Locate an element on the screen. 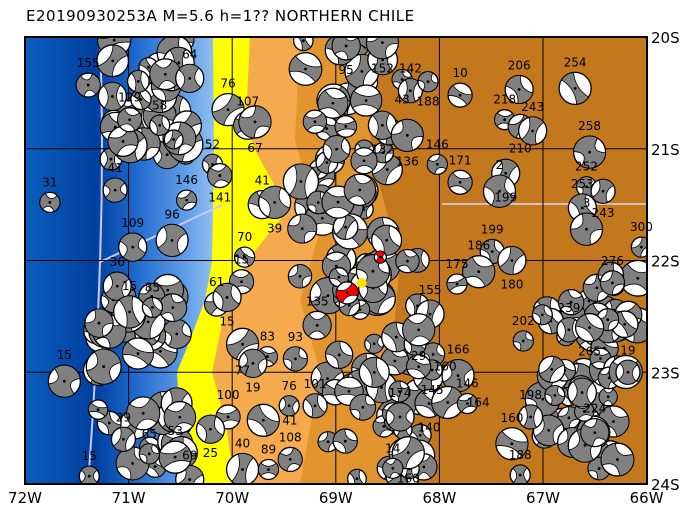 The image size is (691, 513). main-event-mechanism is located at coordinates (347, 293).